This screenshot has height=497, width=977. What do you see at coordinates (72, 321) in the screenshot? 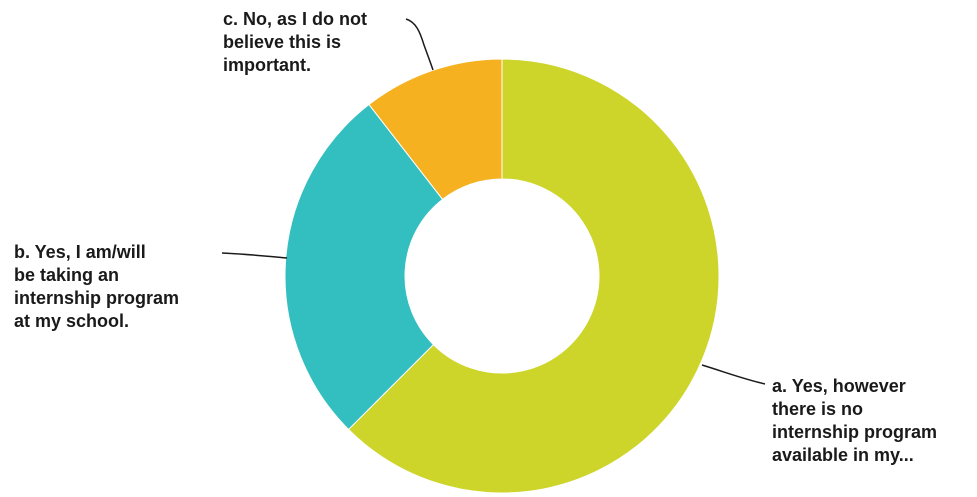
I see `slice-label-b-line-4: at my school.` at bounding box center [72, 321].